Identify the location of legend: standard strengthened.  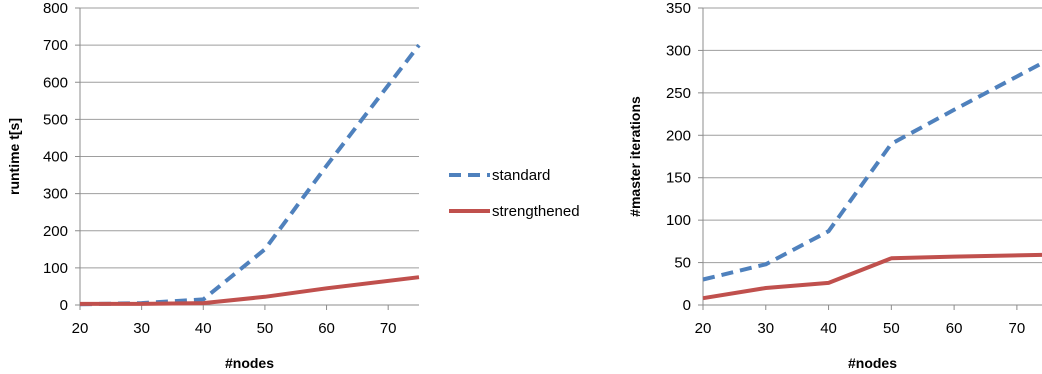
(514, 193).